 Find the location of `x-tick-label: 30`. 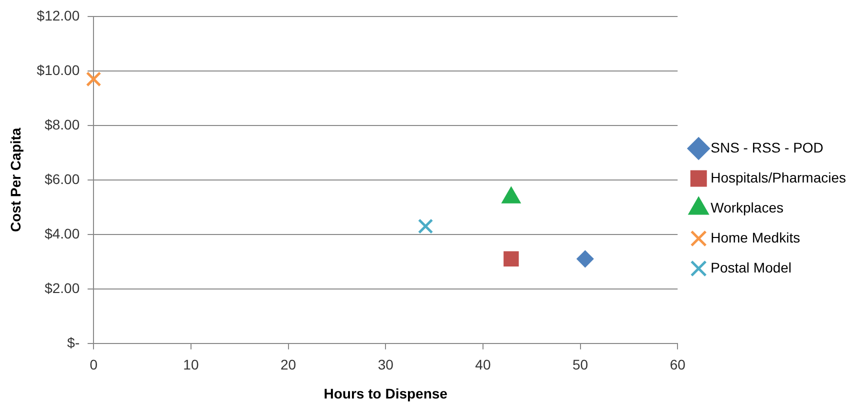

x-tick-label: 30 is located at coordinates (386, 364).